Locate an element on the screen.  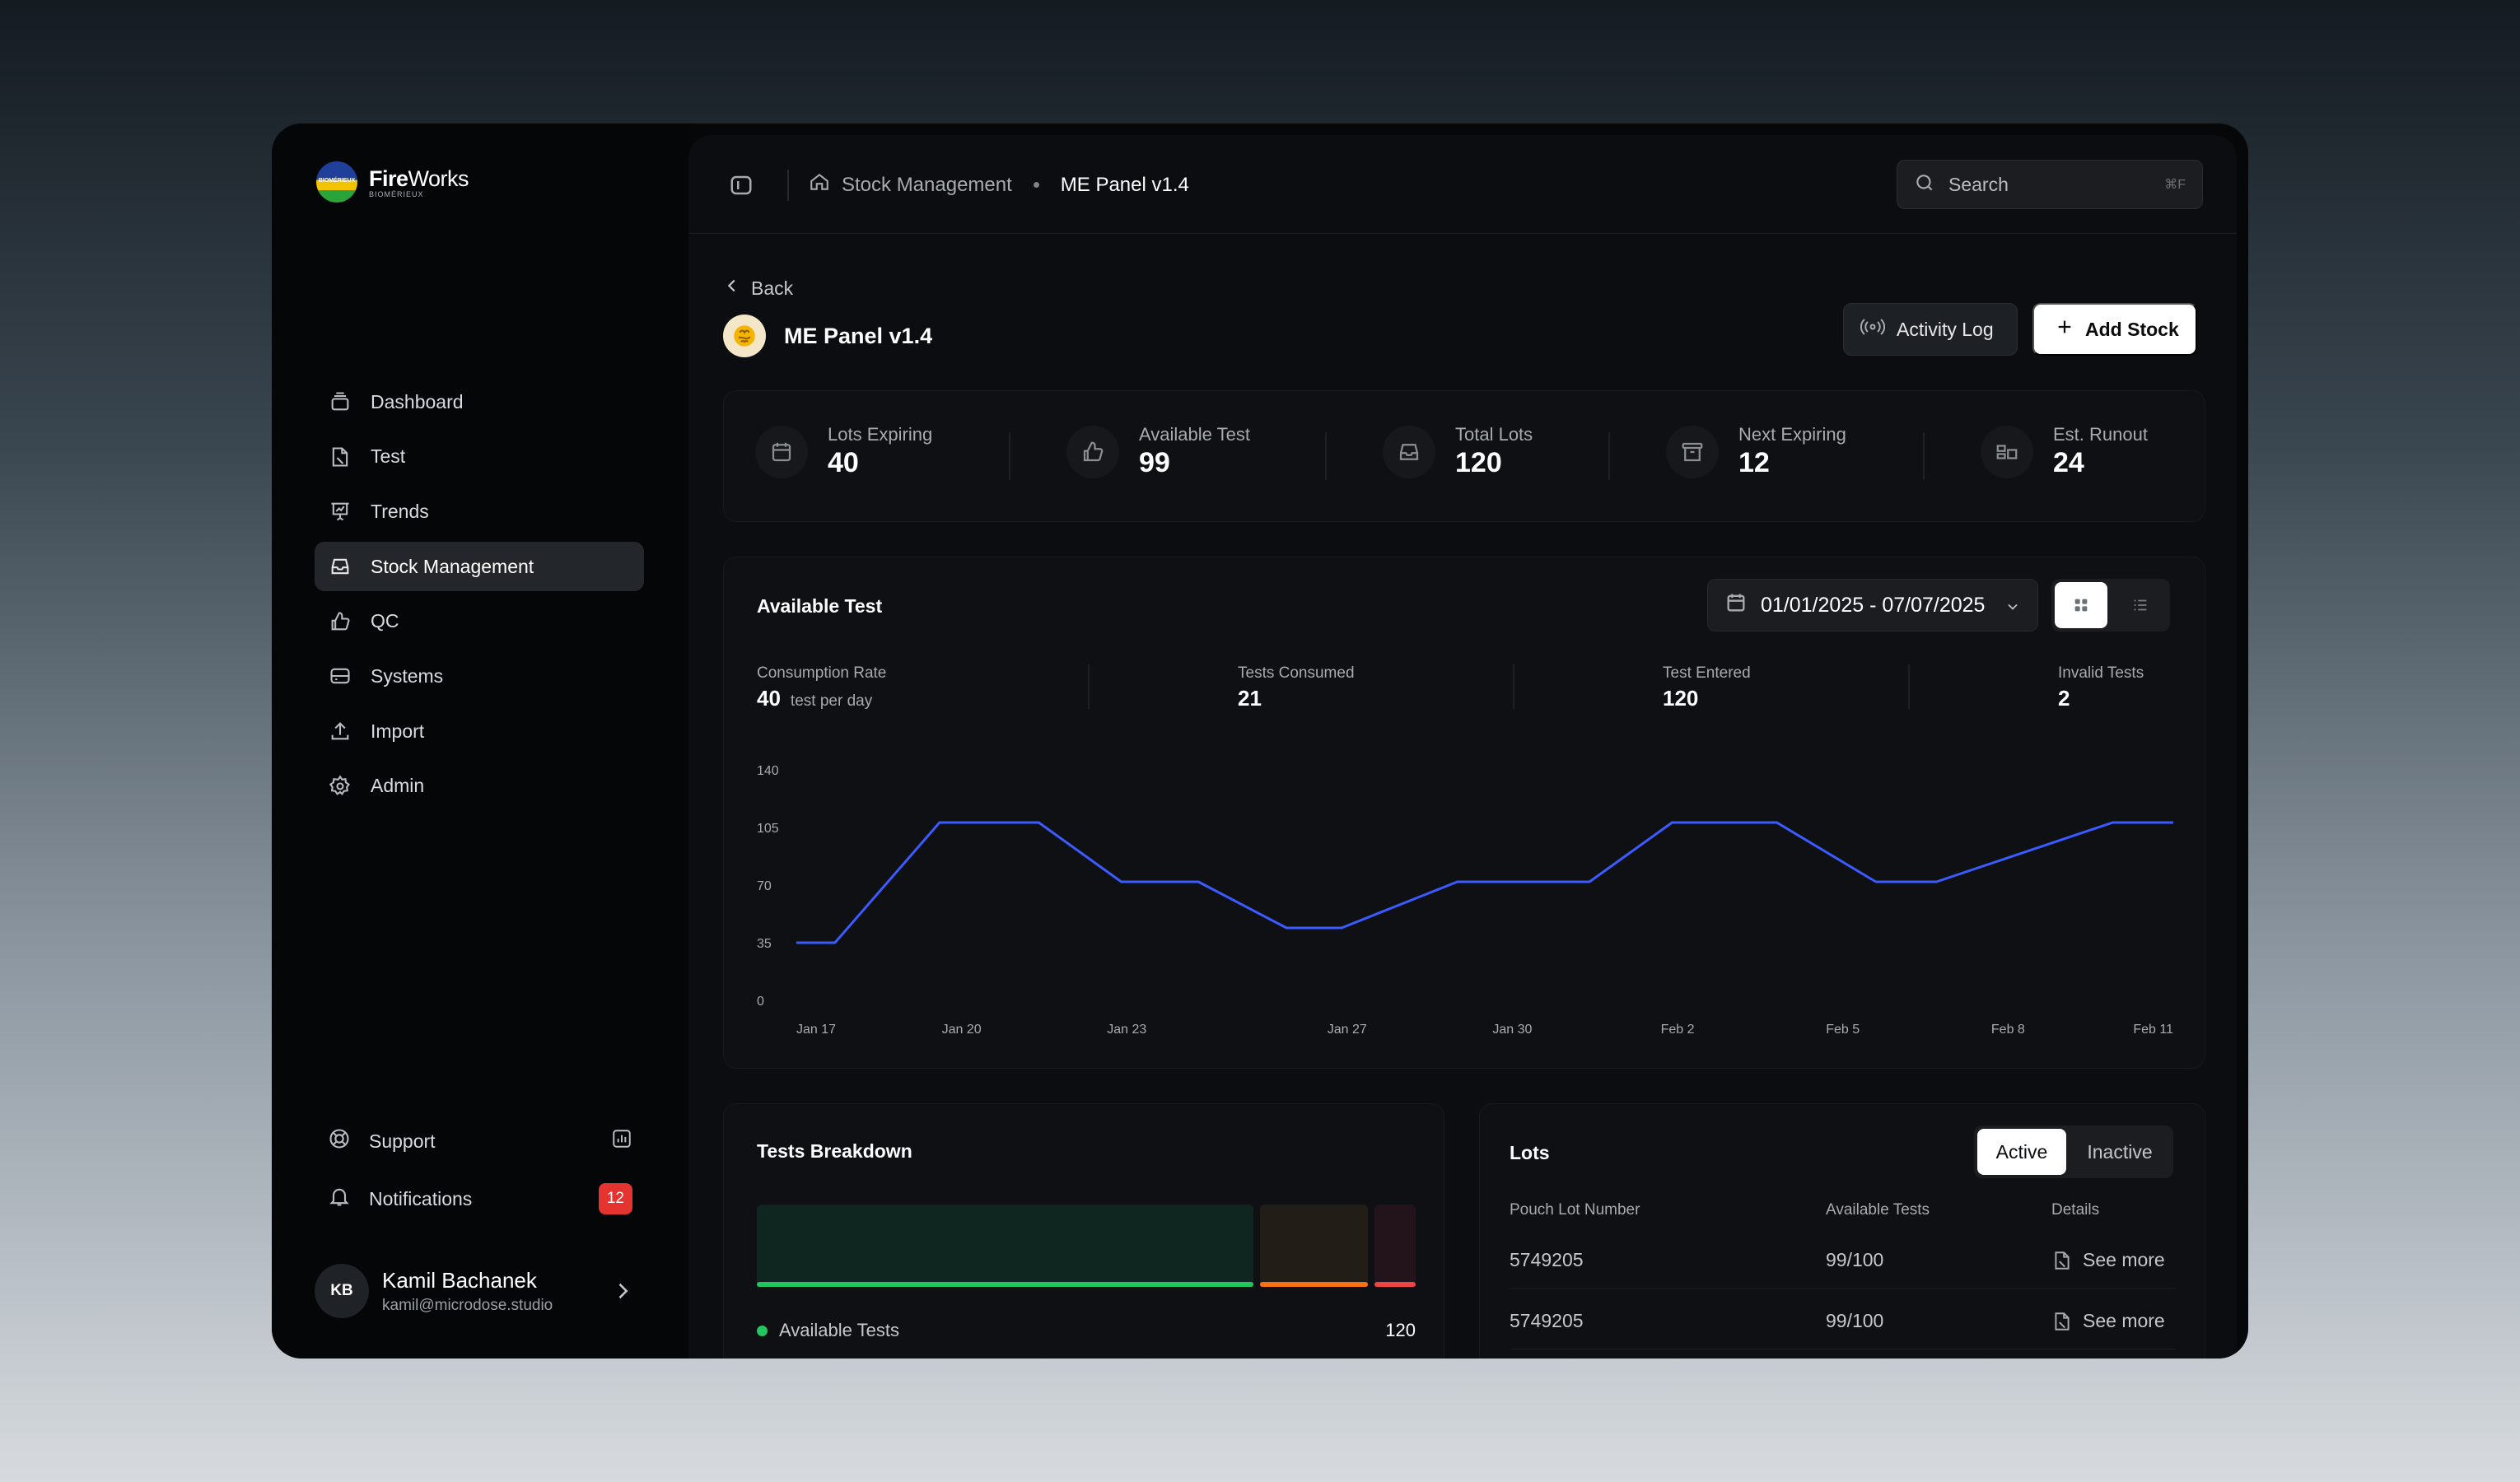
available-tests: 99/100 is located at coordinates (1855, 1320).